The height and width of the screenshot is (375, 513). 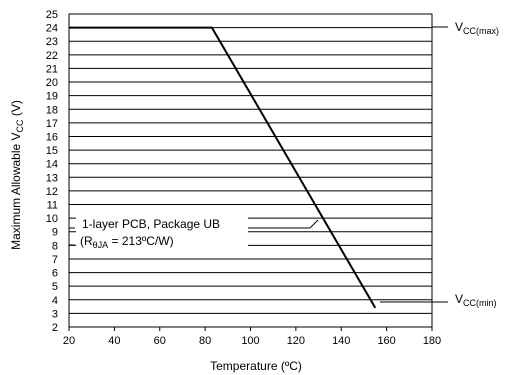 What do you see at coordinates (55, 314) in the screenshot?
I see `y-tick-3: 3` at bounding box center [55, 314].